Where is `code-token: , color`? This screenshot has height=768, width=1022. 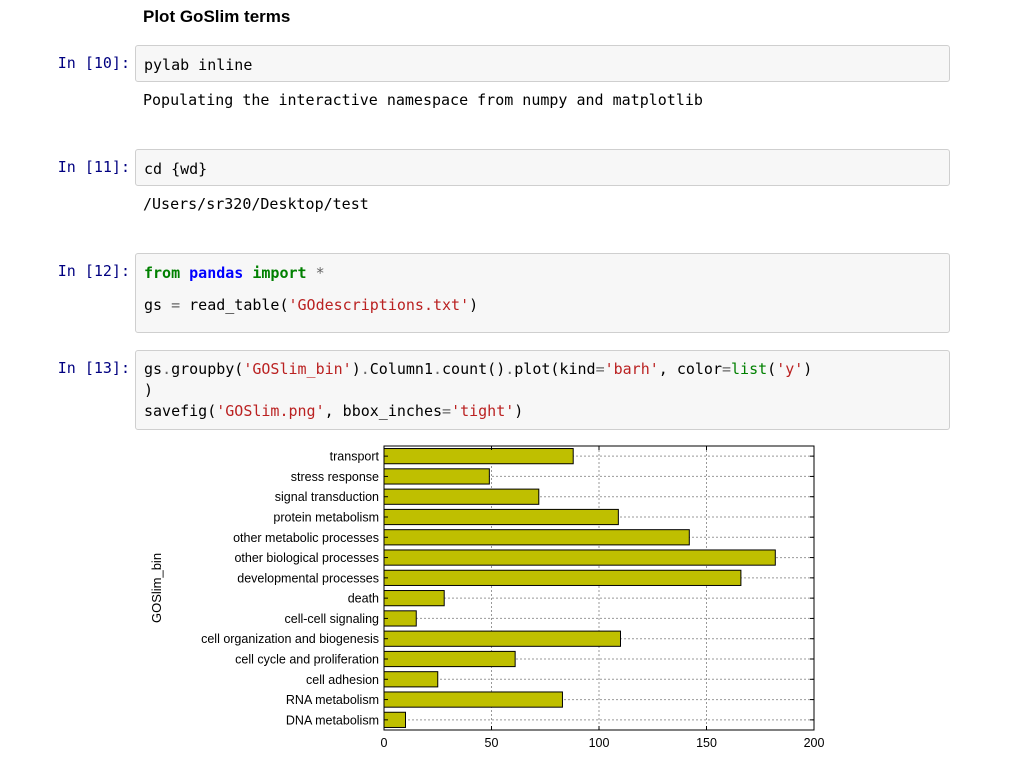 code-token: , color is located at coordinates (690, 369).